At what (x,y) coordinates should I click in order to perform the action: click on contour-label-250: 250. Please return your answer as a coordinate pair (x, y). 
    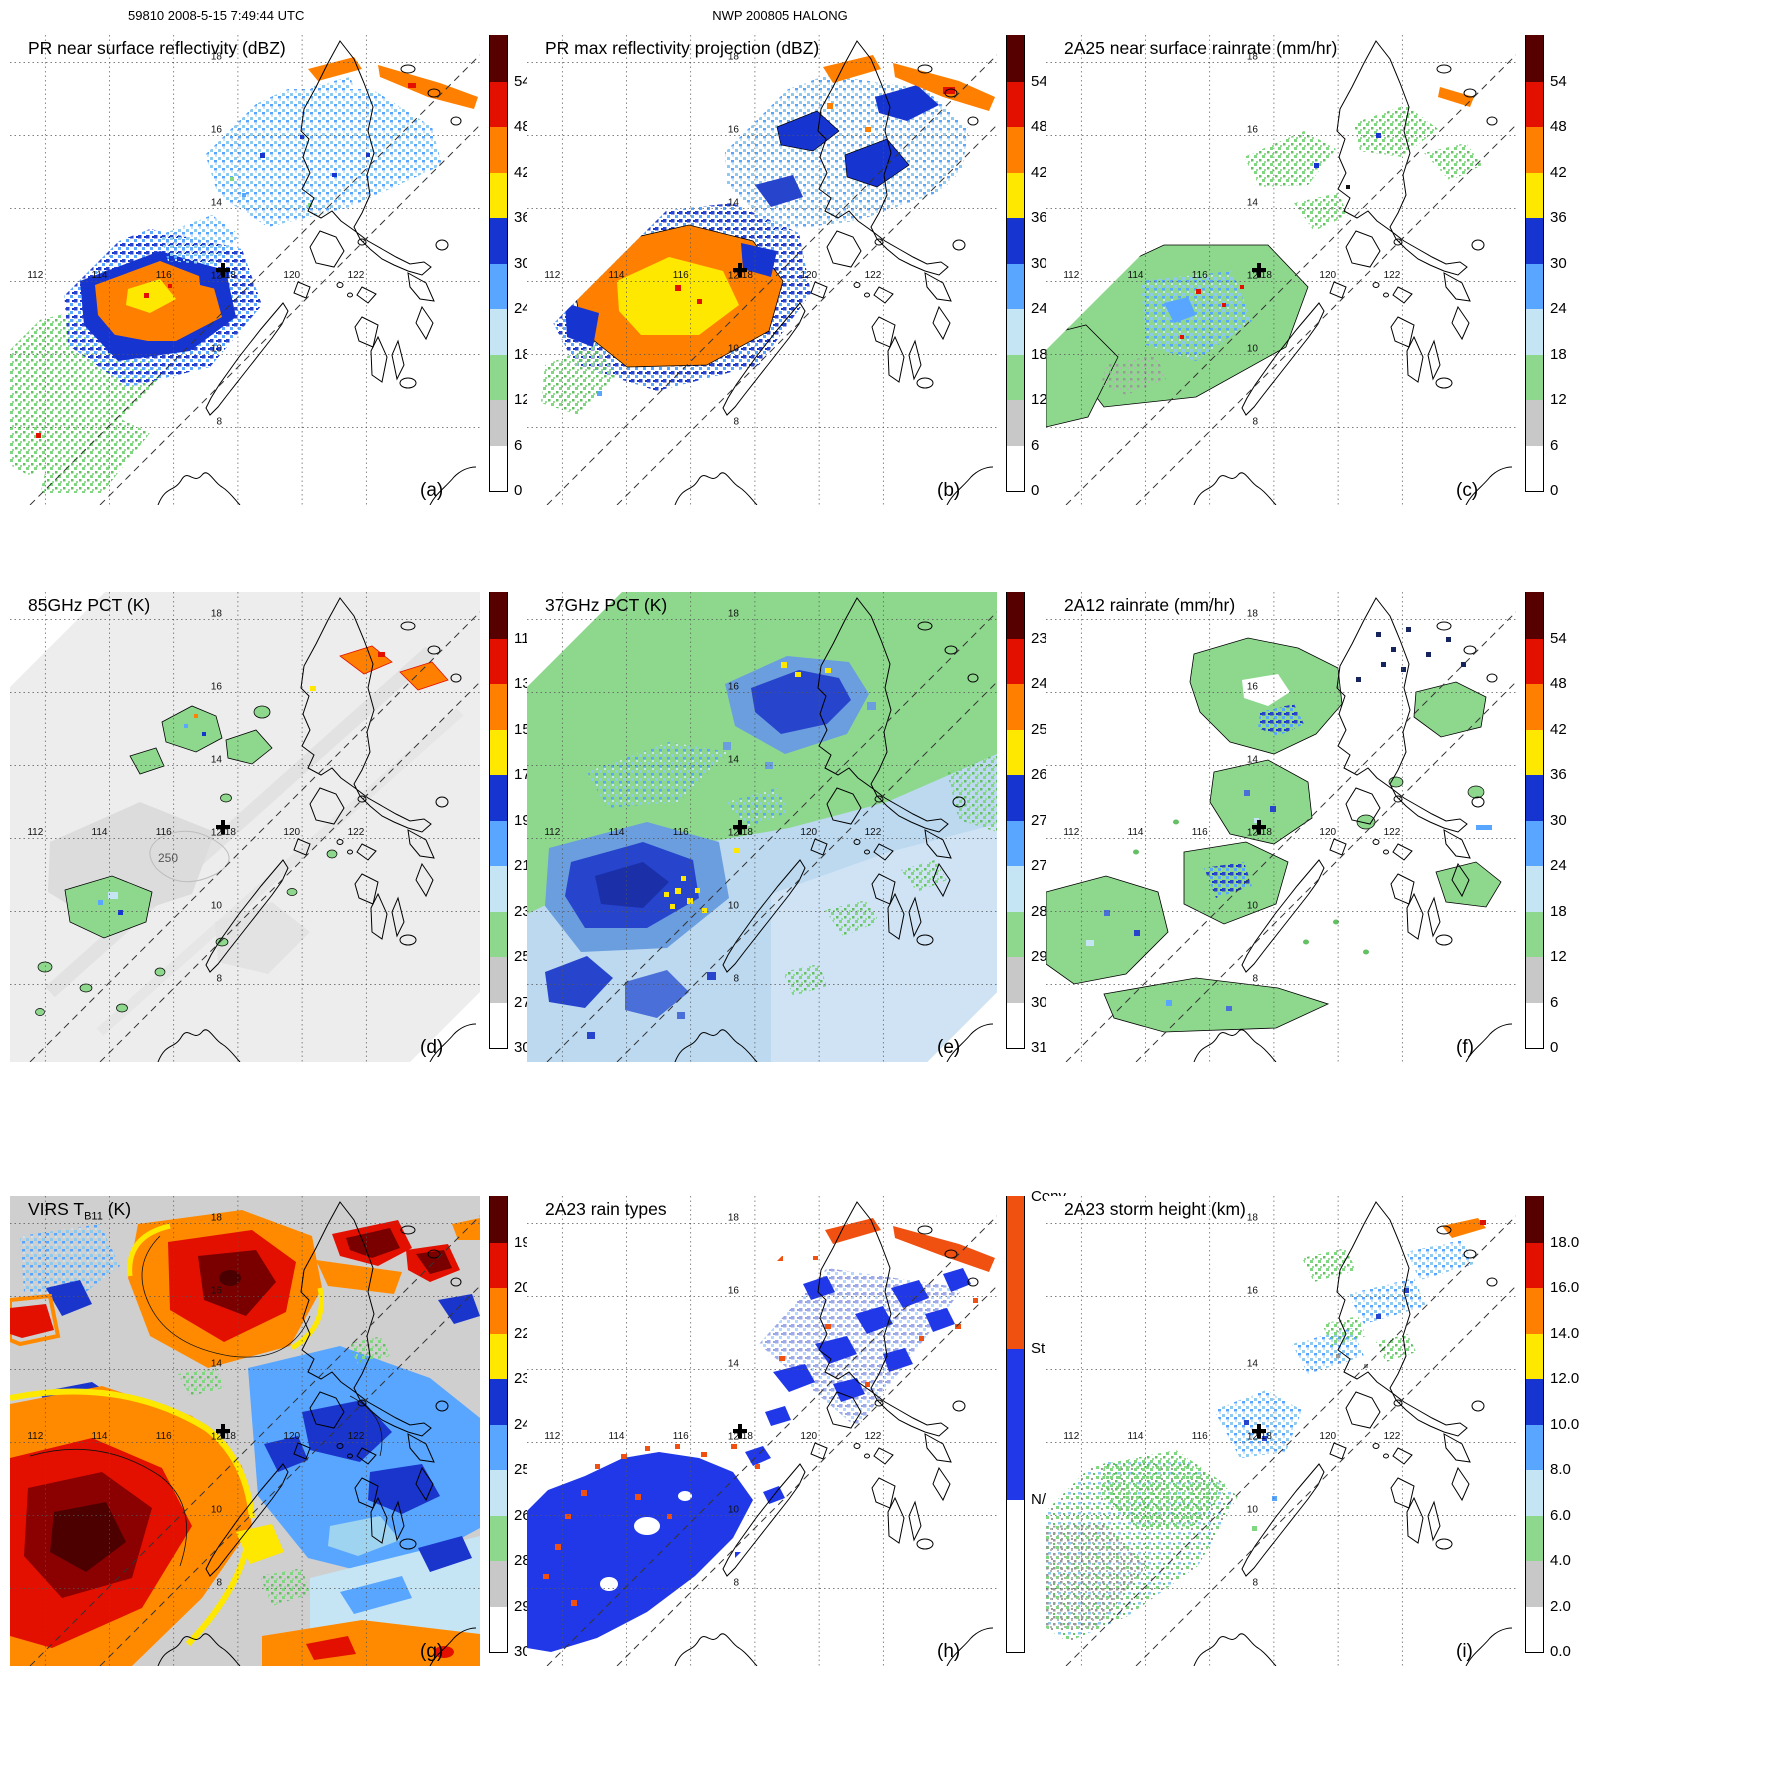
    Looking at the image, I should click on (168, 858).